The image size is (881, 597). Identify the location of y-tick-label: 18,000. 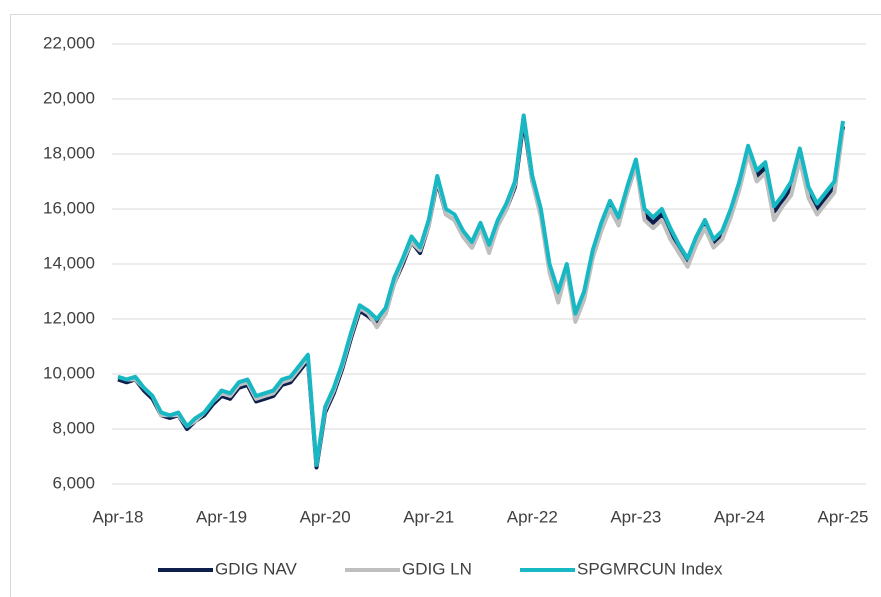
(69, 152).